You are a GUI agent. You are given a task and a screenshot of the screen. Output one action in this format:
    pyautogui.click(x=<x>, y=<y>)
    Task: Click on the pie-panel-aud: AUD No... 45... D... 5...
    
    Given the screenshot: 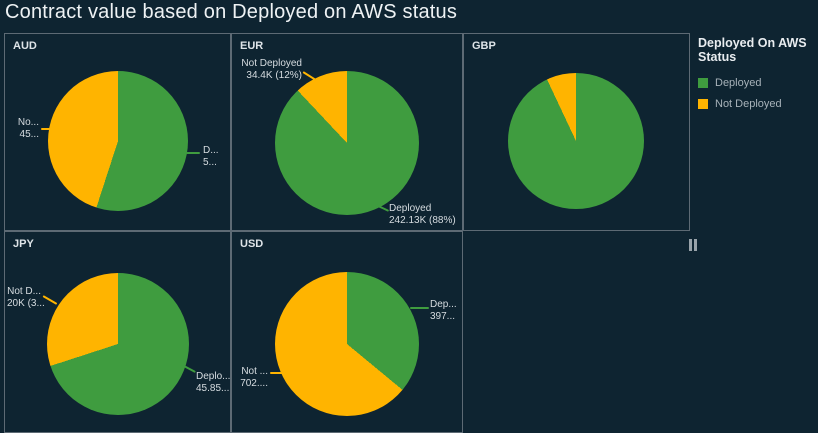 What is the action you would take?
    pyautogui.click(x=117, y=132)
    